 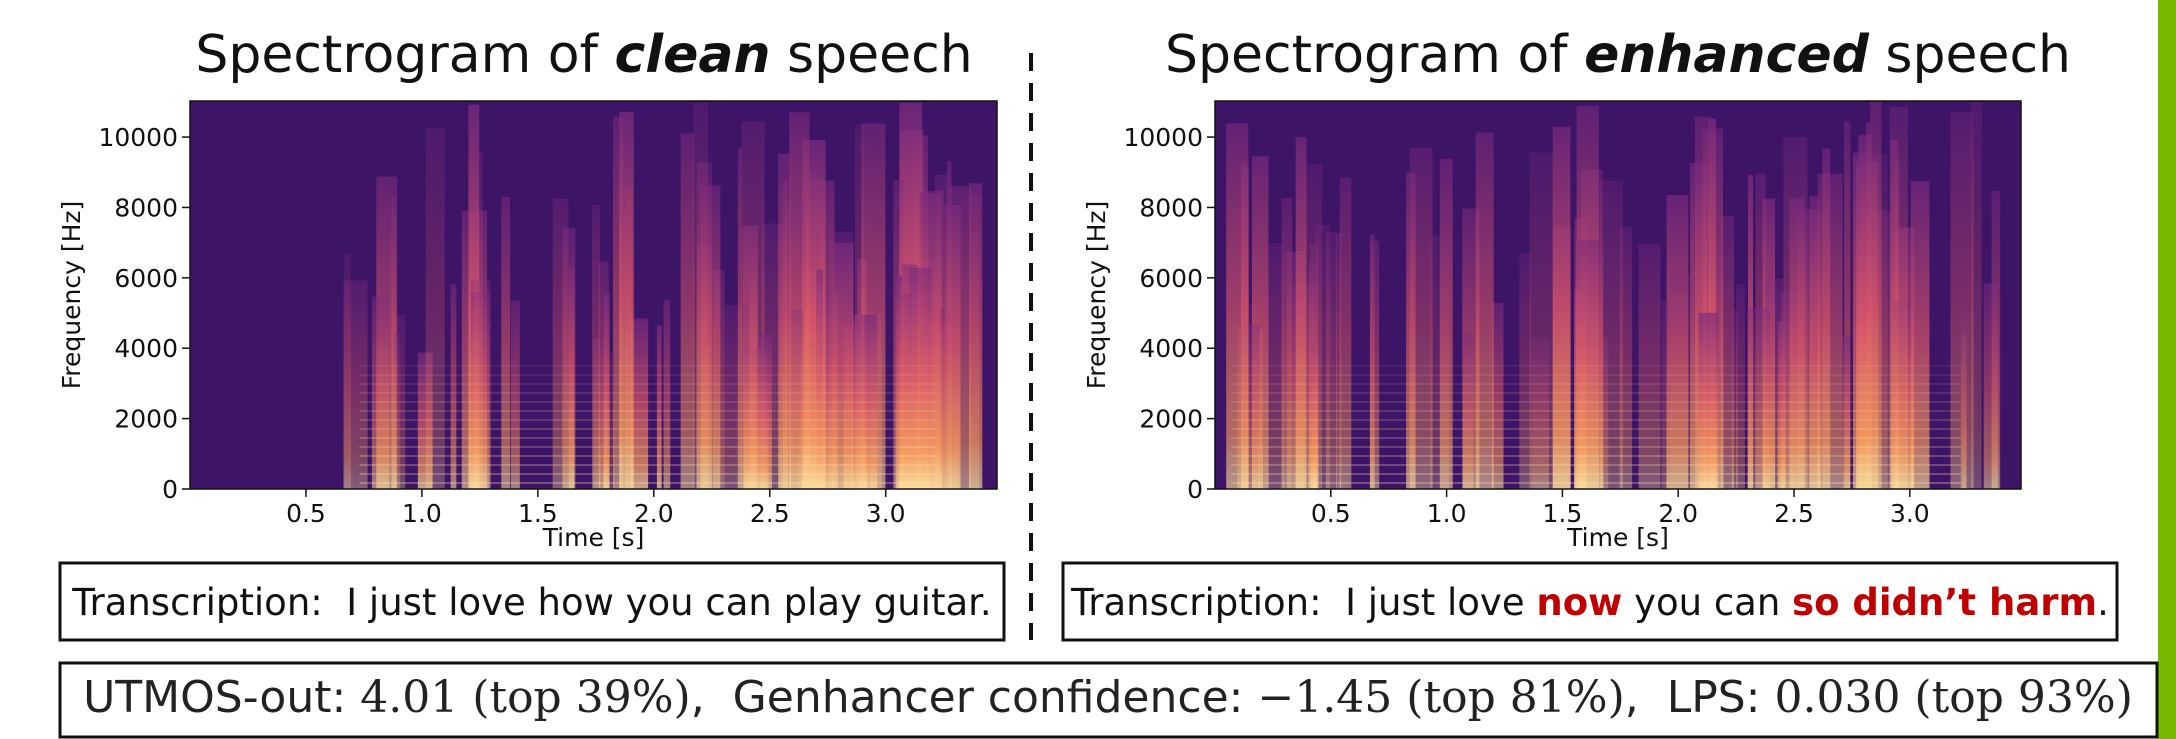 I want to click on chart-title: Spectrogram of clean speech, so click(x=583, y=55).